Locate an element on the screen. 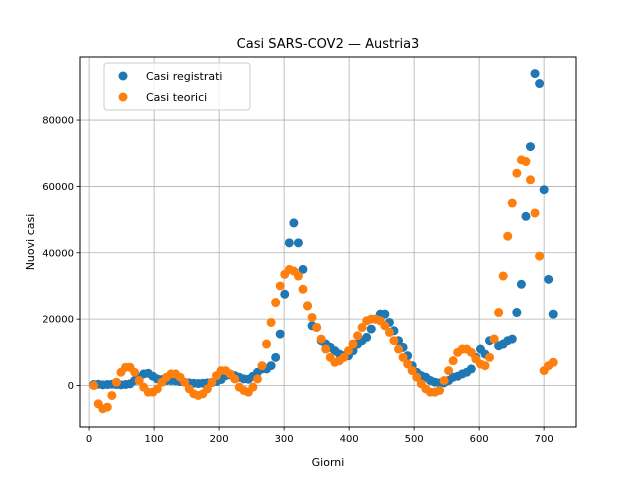  x-tick-label: 700 is located at coordinates (544, 439).